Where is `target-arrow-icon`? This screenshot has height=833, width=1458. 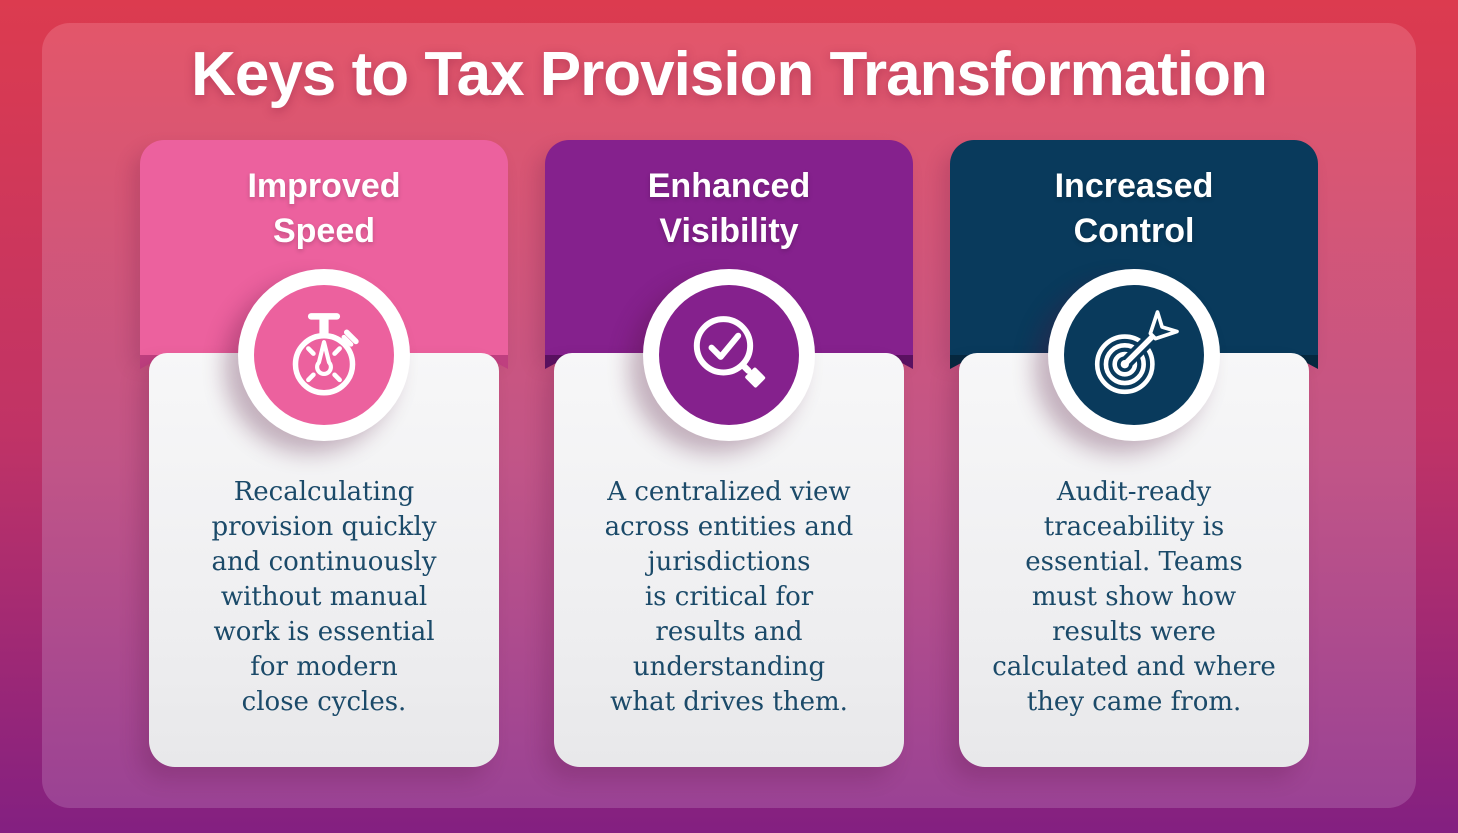
target-arrow-icon is located at coordinates (1134, 355).